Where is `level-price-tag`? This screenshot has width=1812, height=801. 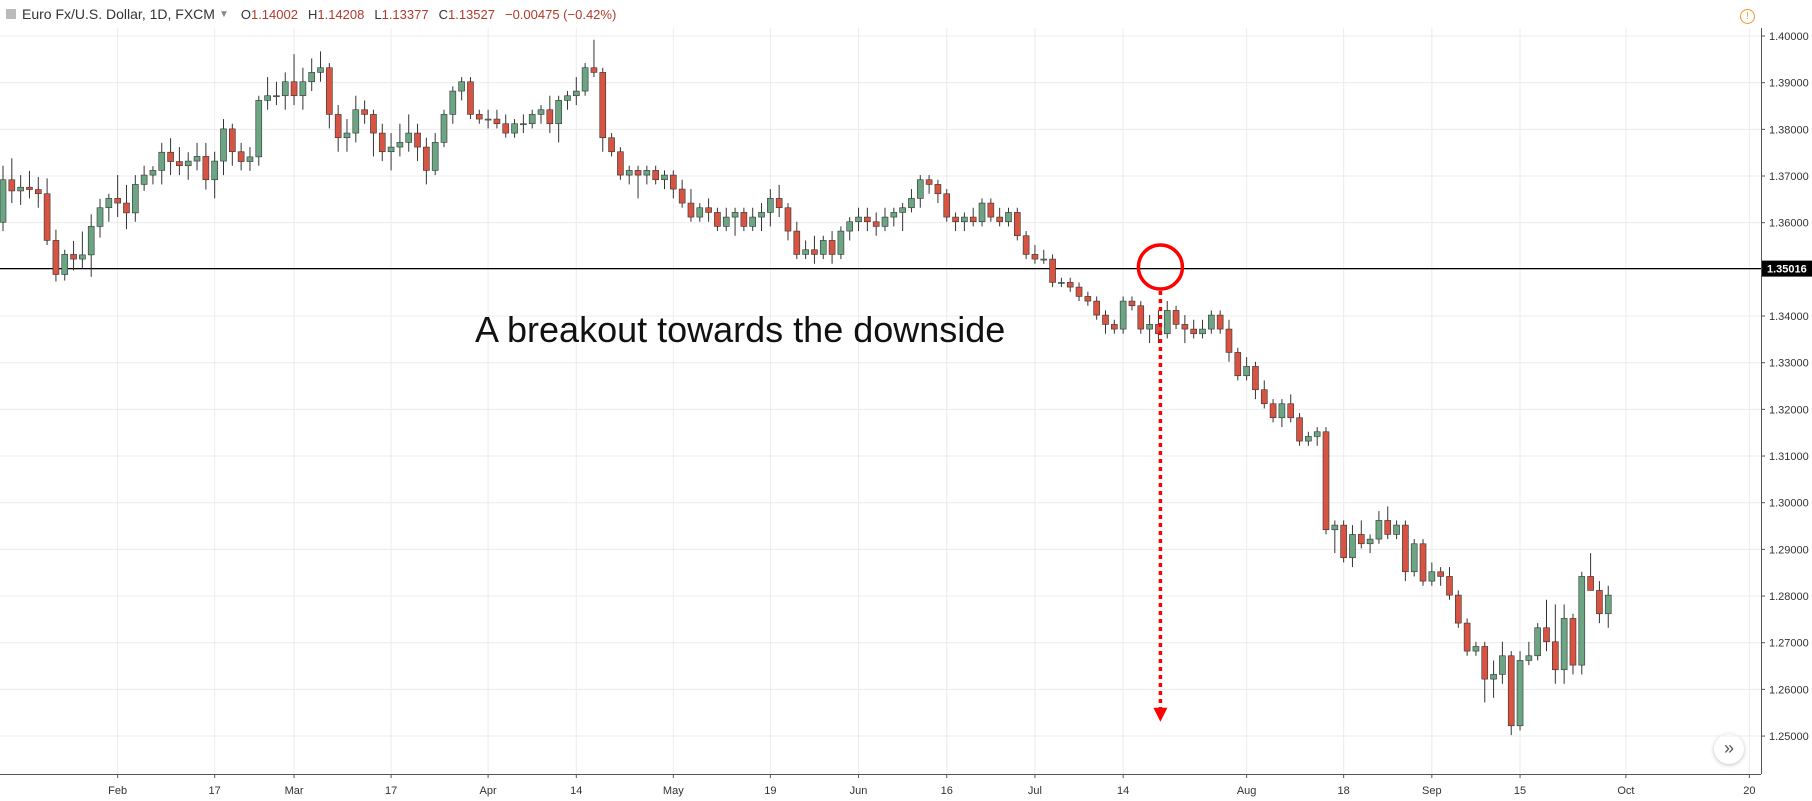 level-price-tag is located at coordinates (1787, 268).